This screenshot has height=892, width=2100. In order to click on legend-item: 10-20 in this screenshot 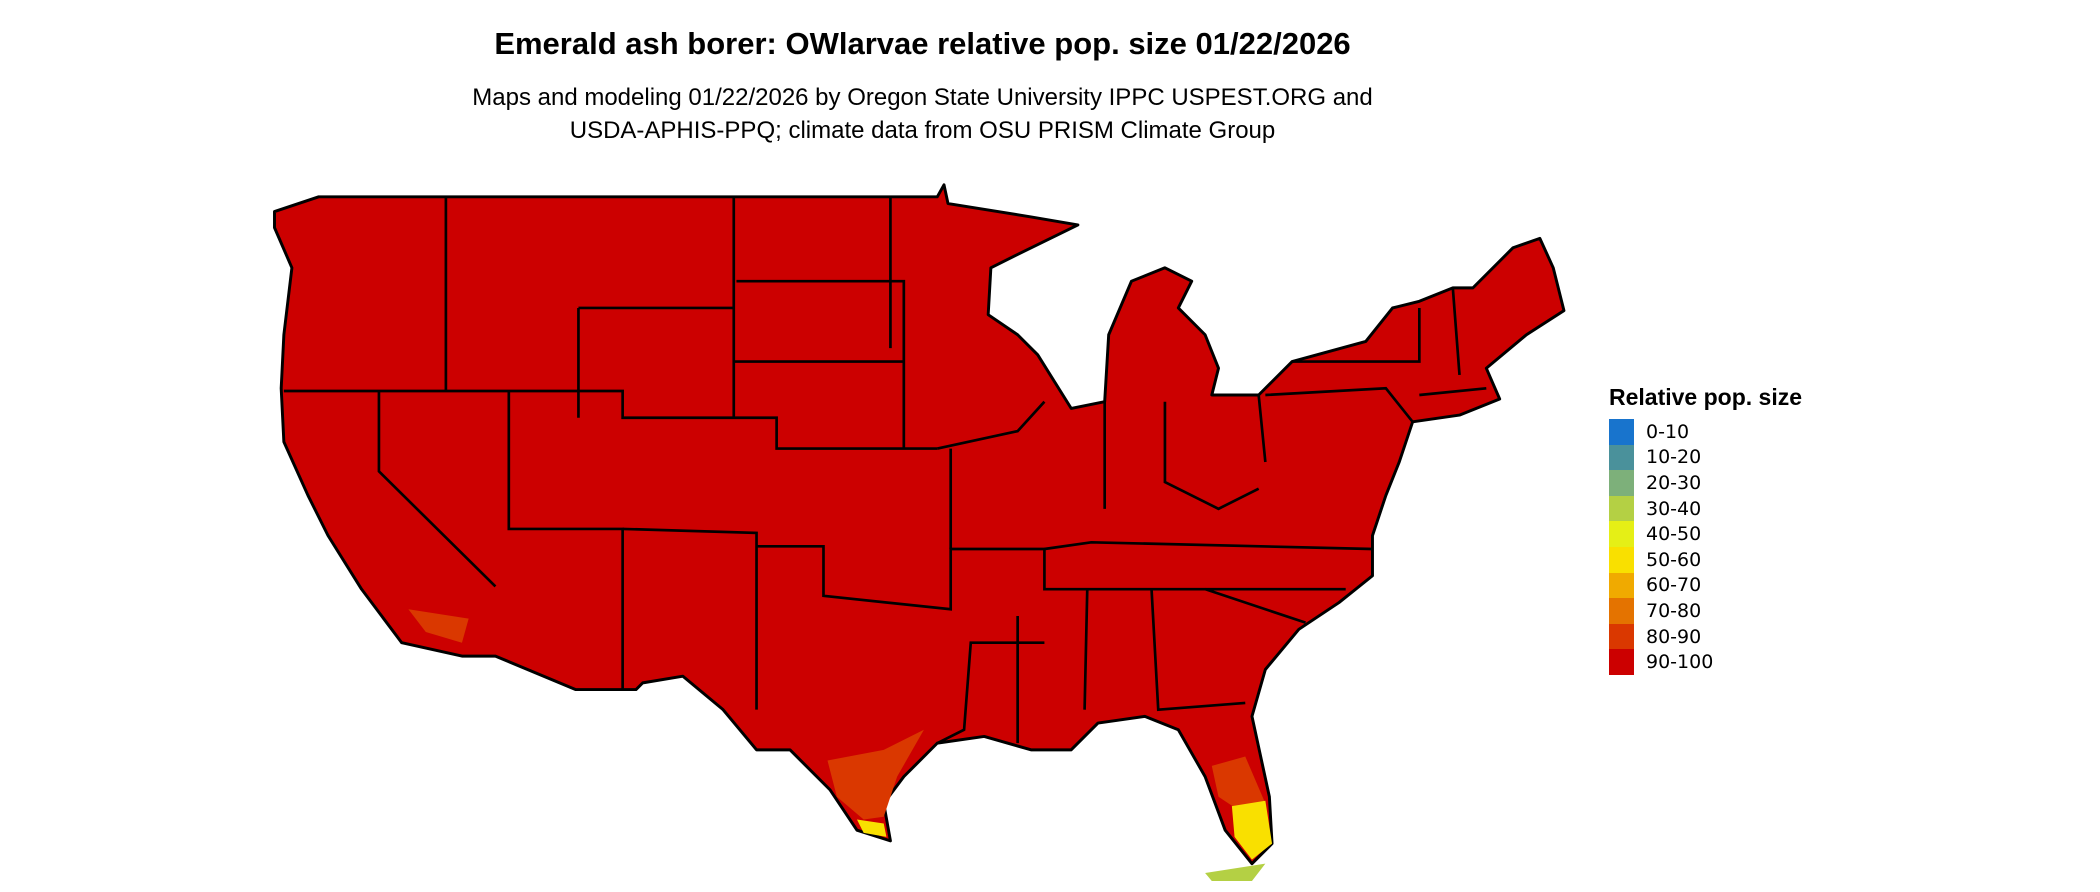, I will do `click(1705, 457)`.